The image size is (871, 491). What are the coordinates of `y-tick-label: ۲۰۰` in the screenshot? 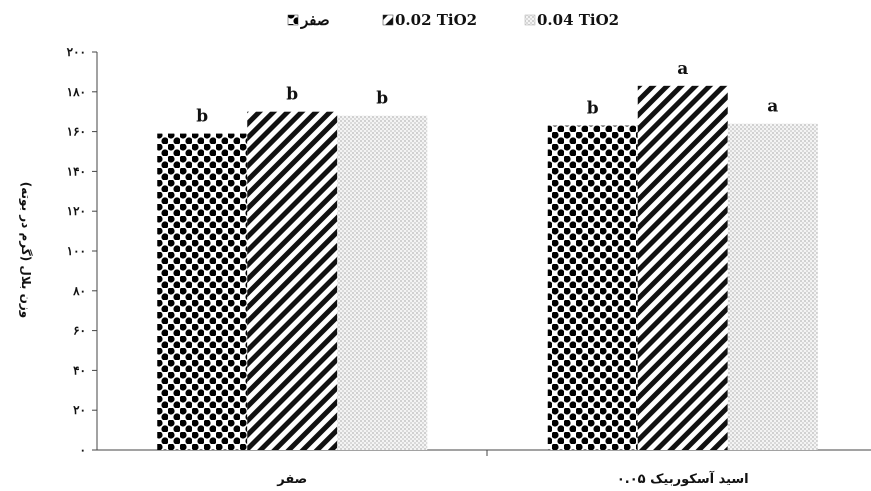 It's located at (76, 52).